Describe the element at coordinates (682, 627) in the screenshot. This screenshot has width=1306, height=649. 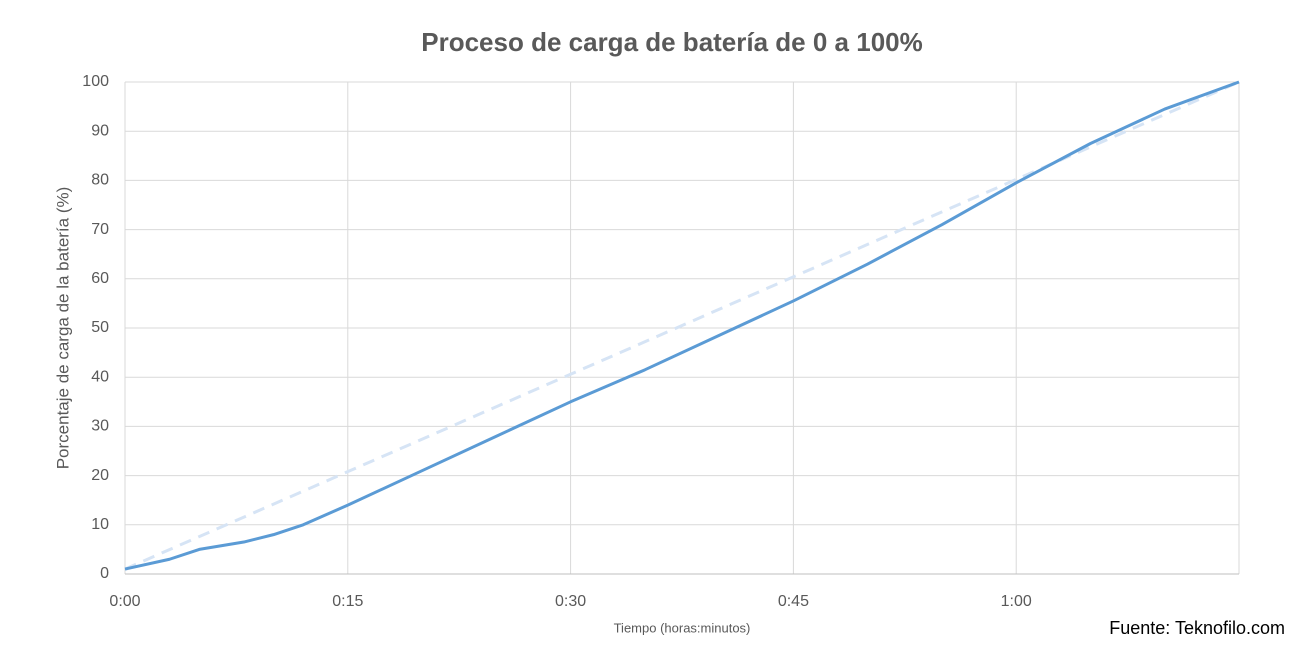
I see `x-axis-label: Tiempo (horas:minutos)` at that location.